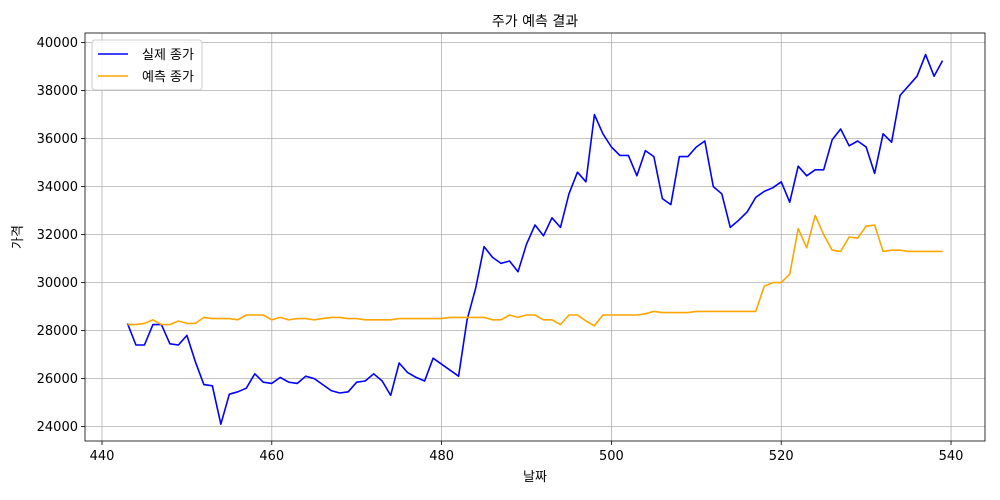 The height and width of the screenshot is (500, 1000). Describe the element at coordinates (271, 456) in the screenshot. I see `x-tick-label: 460` at that location.